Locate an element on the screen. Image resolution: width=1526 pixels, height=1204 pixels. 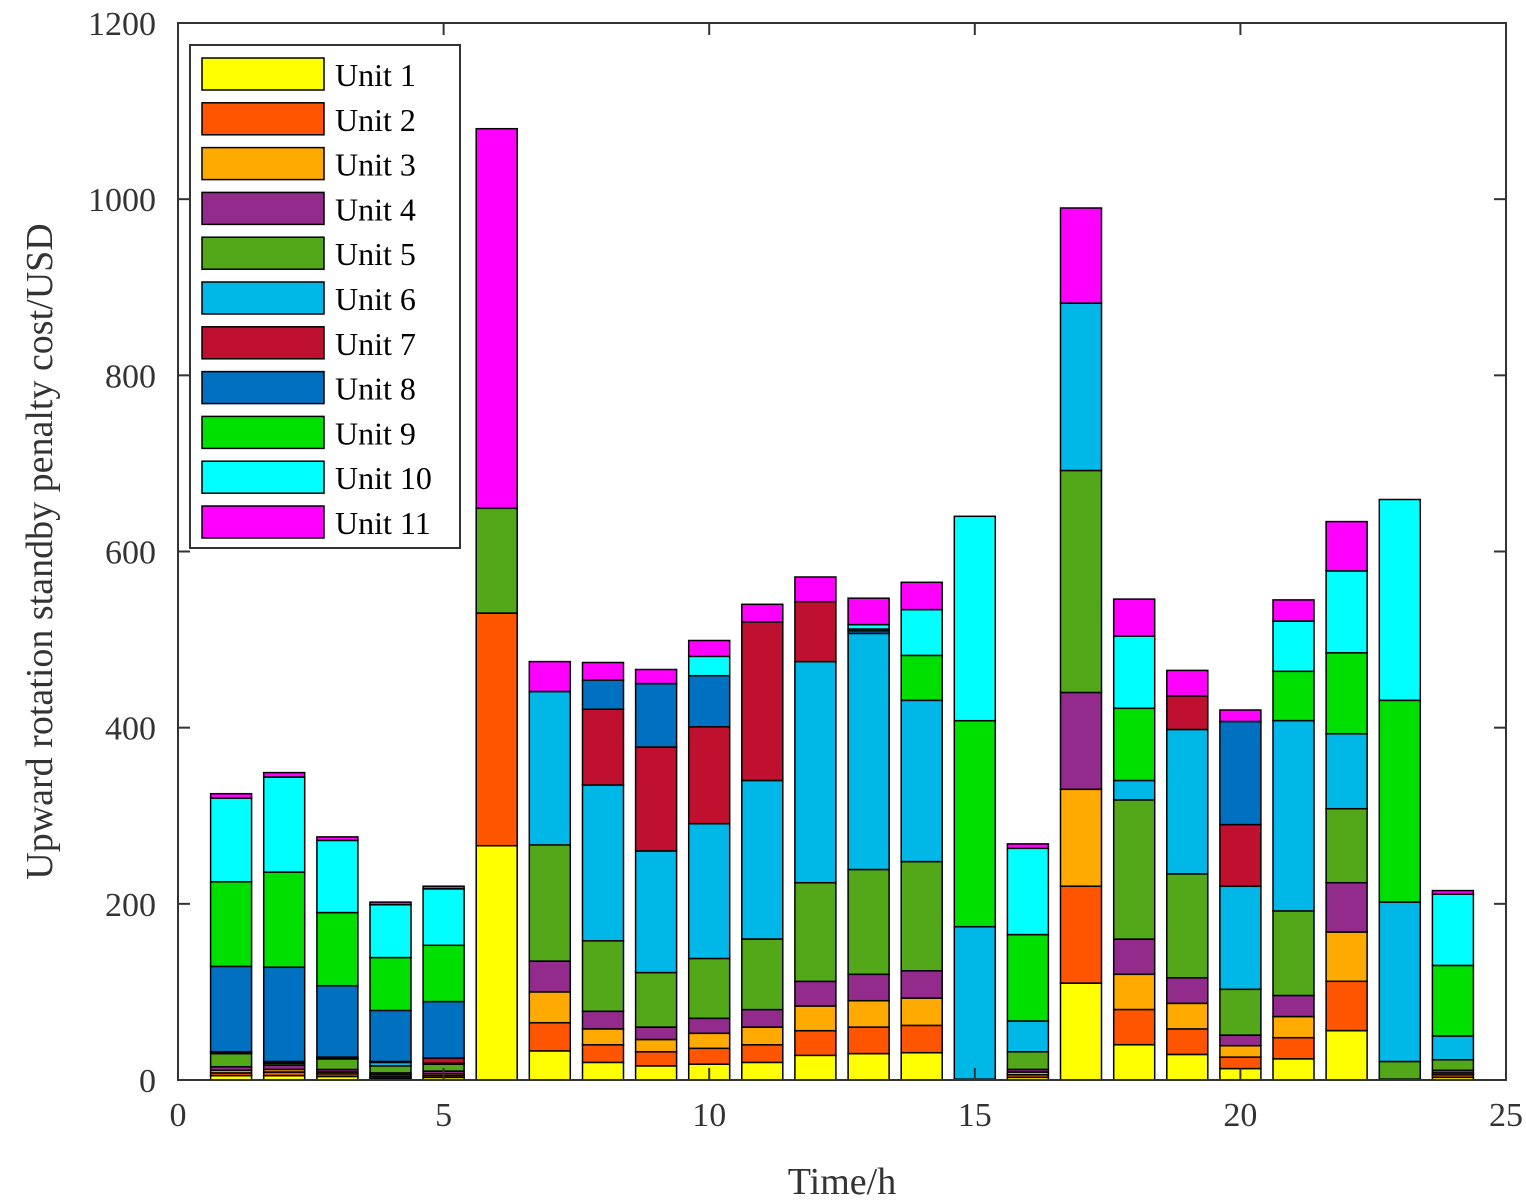
bar-segment-t14-unit10 is located at coordinates (921, 632).